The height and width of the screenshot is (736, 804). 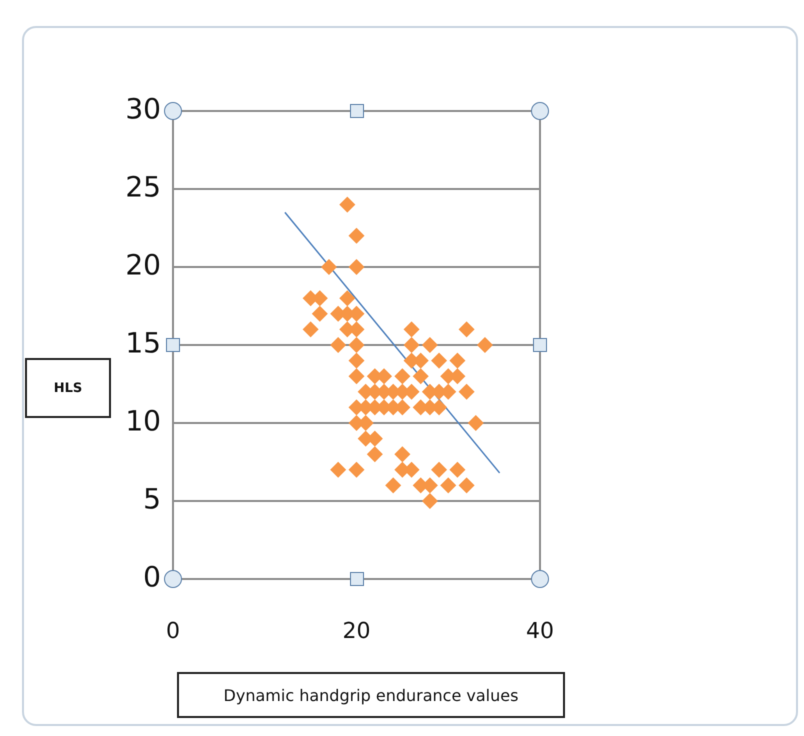 What do you see at coordinates (143, 187) in the screenshot?
I see `y-tick-label: 25` at bounding box center [143, 187].